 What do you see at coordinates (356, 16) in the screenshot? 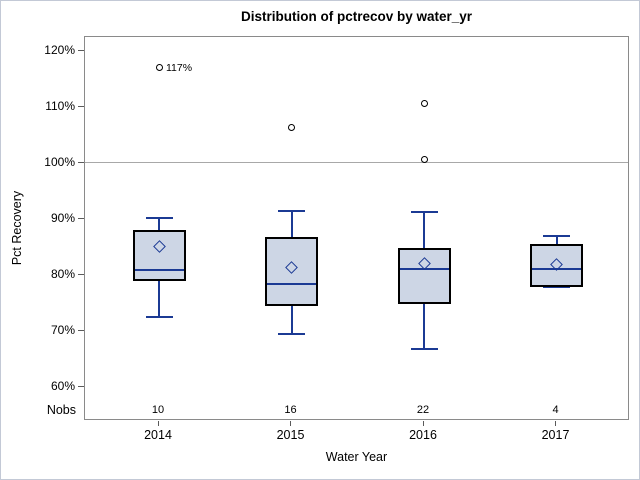
I see `chart-title: Distribution of pctrecov by water_yr` at bounding box center [356, 16].